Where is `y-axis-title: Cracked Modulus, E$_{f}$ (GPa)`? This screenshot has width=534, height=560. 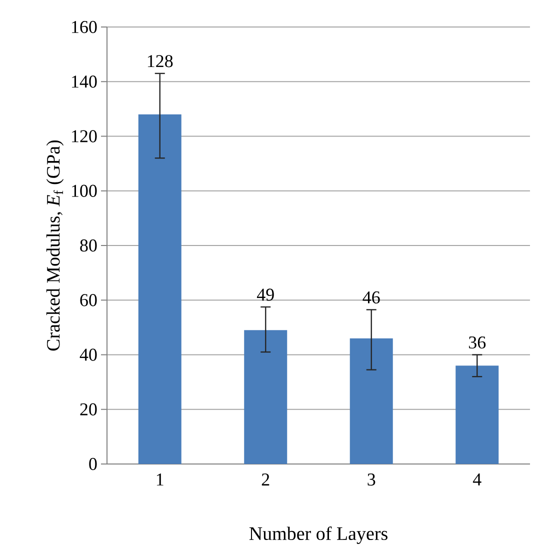
y-axis-title: Cracked Modulus, E$_{f}$ (GPa) is located at coordinates (55, 245).